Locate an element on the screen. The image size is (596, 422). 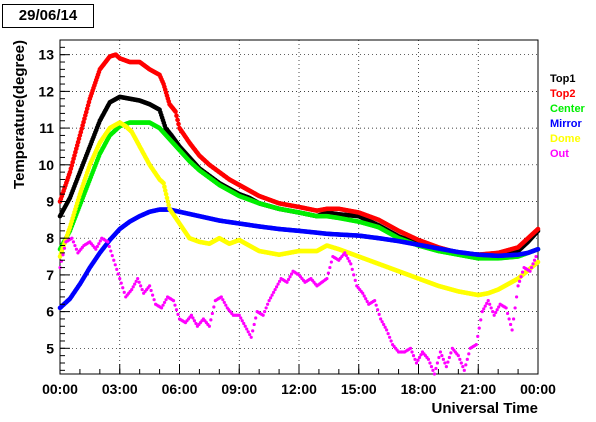
y-tick-label: 10 is located at coordinates (46, 165).